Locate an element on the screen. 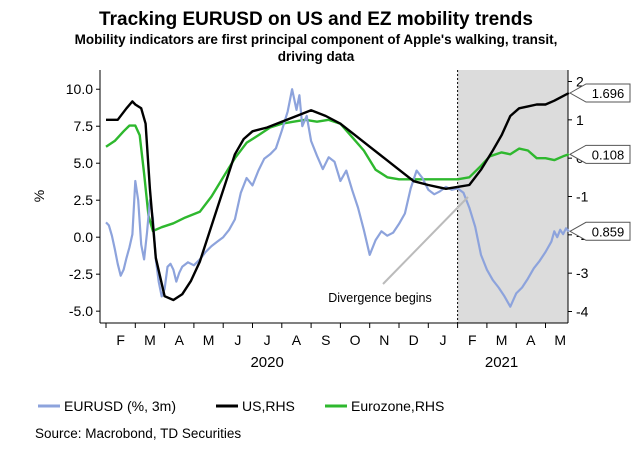 This screenshot has width=633, height=465. source-note: Source: Macrobond, TD Securities is located at coordinates (138, 433).